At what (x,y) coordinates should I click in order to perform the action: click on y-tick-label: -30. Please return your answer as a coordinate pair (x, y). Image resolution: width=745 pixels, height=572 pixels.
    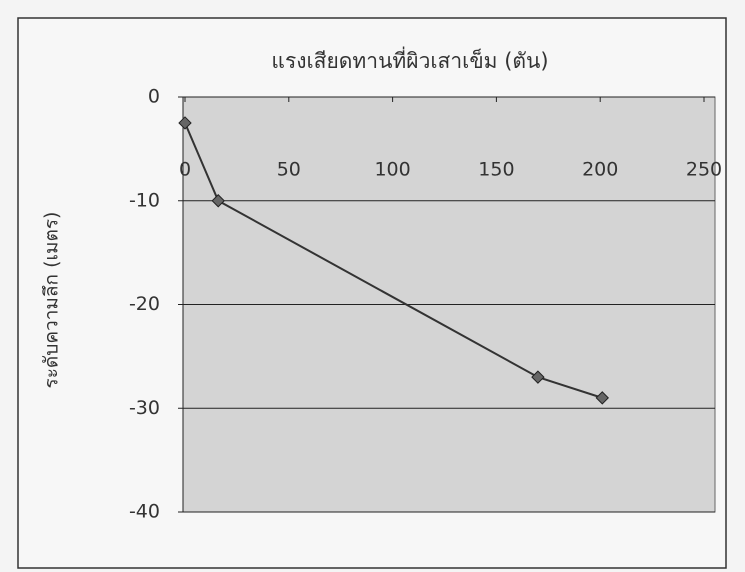
    Looking at the image, I should click on (144, 408).